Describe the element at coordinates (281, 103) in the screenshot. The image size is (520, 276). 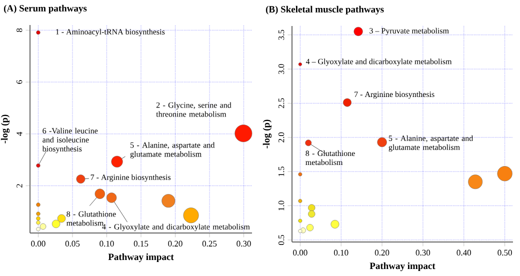
I see `y-tick-label: 2.5` at that location.